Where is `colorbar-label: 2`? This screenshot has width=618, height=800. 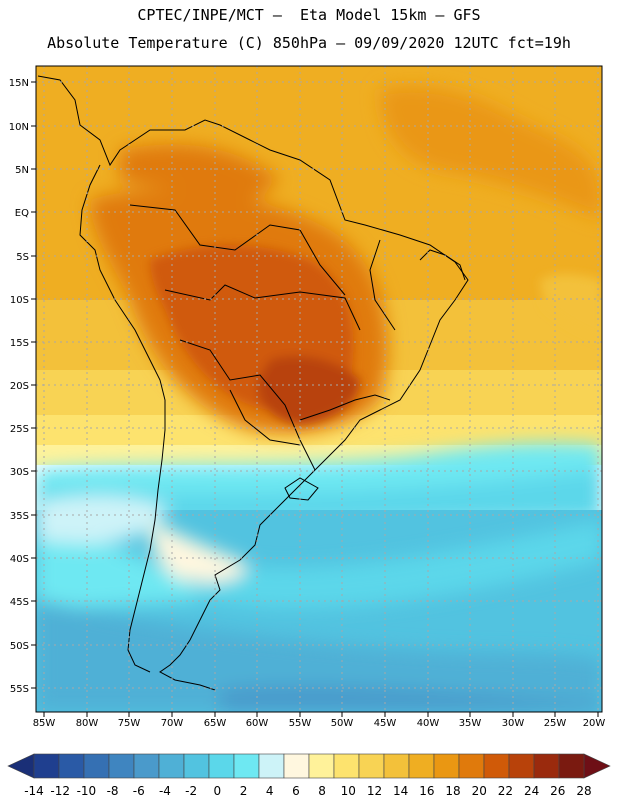
colorbar-label: 2 is located at coordinates (244, 791).